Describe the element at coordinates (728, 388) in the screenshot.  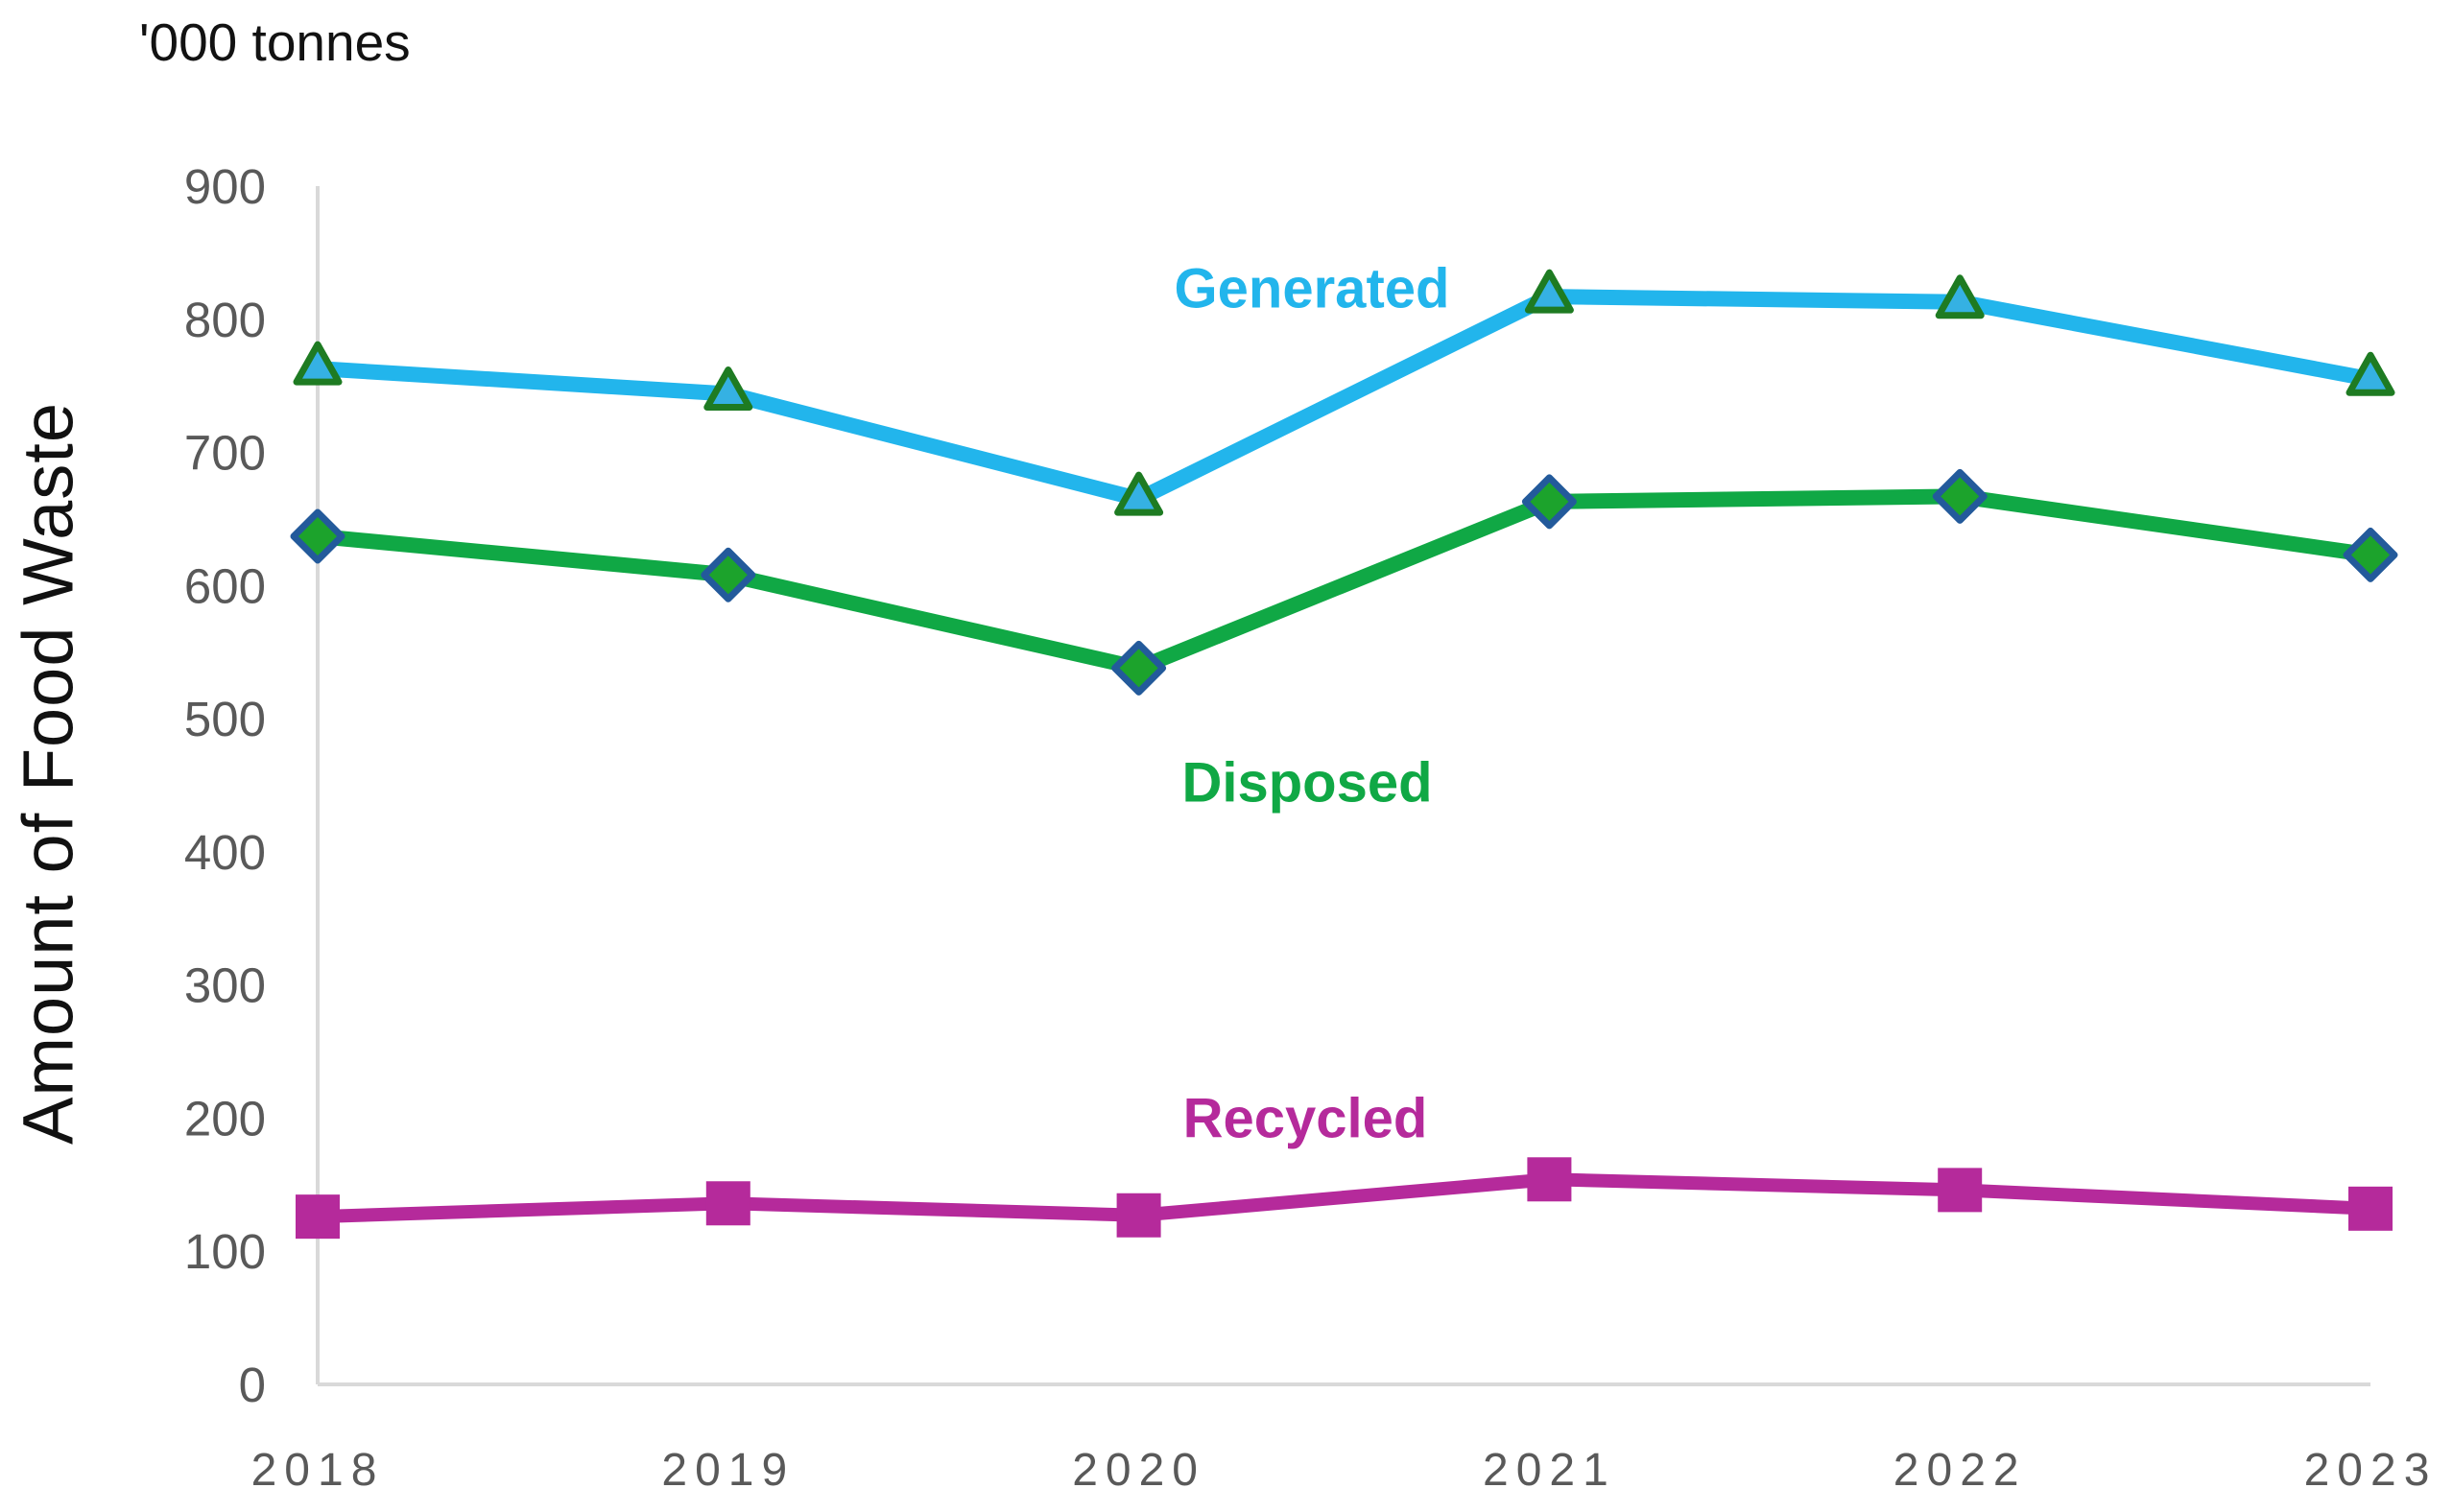
I see `marker-generated-2019` at that location.